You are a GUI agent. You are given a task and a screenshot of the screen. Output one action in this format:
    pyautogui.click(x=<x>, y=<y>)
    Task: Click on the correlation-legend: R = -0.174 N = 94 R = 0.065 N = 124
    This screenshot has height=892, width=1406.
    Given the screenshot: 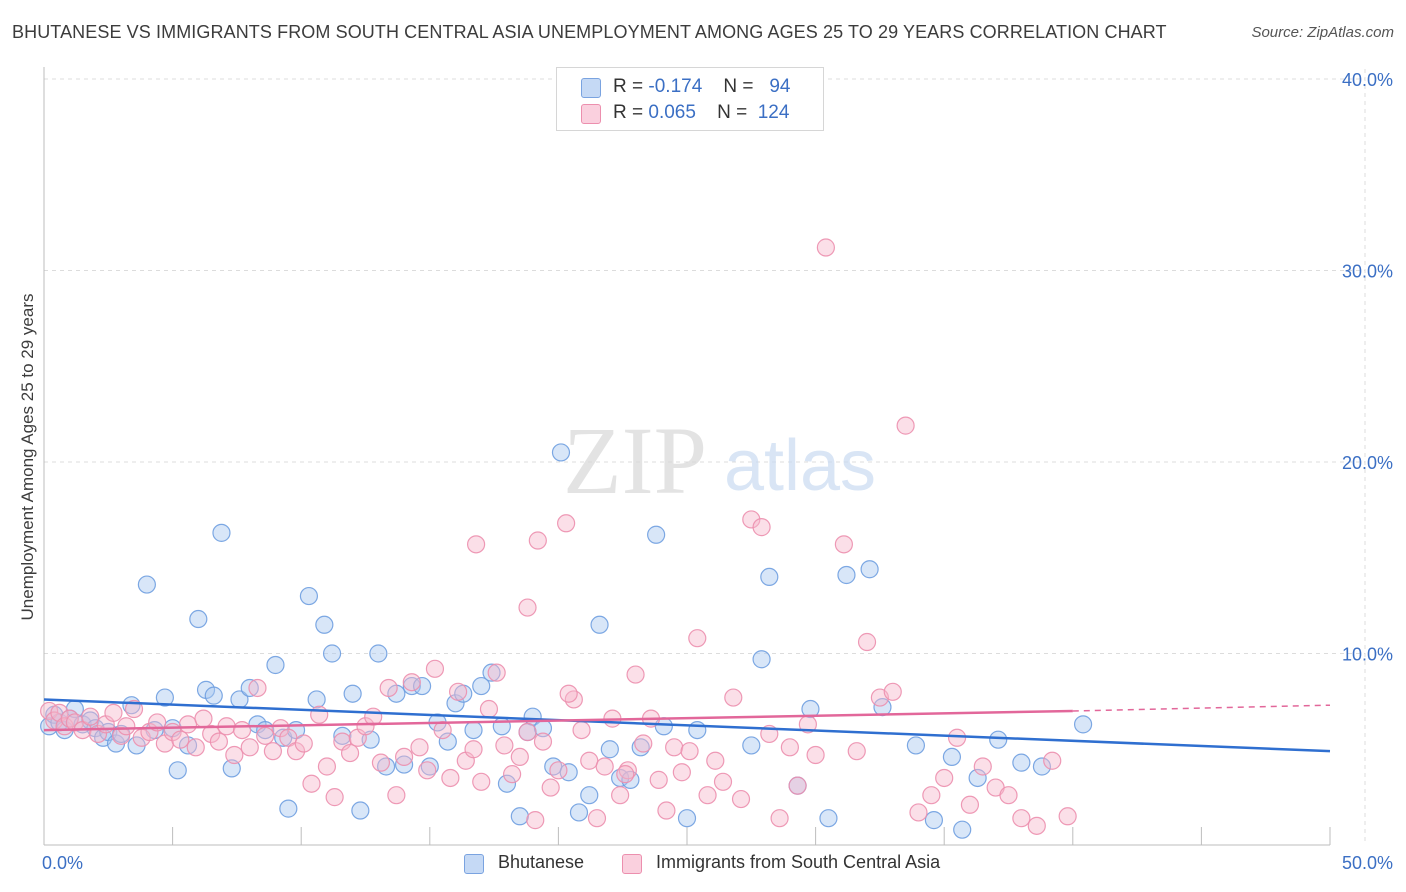 What is the action you would take?
    pyautogui.click(x=690, y=99)
    